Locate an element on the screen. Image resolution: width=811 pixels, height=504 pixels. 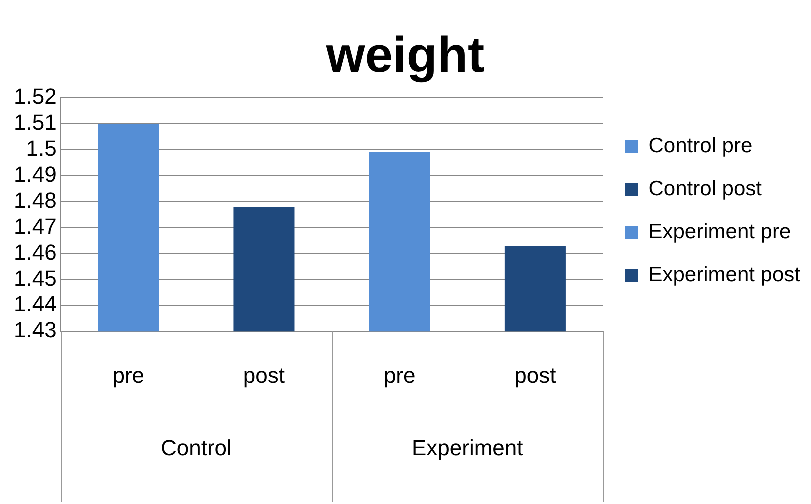
legend-label: Experiment post is located at coordinates (724, 274).